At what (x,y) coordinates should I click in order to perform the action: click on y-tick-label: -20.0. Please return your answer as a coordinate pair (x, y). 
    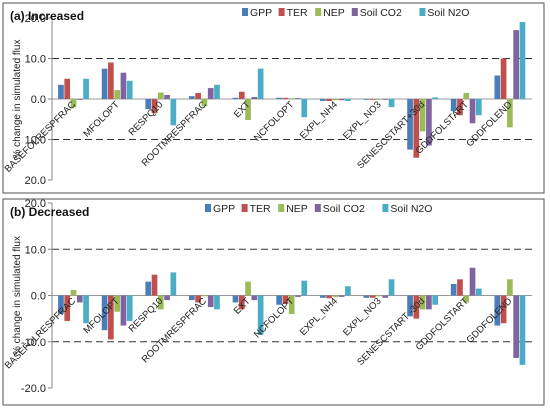
    Looking at the image, I should click on (33, 389).